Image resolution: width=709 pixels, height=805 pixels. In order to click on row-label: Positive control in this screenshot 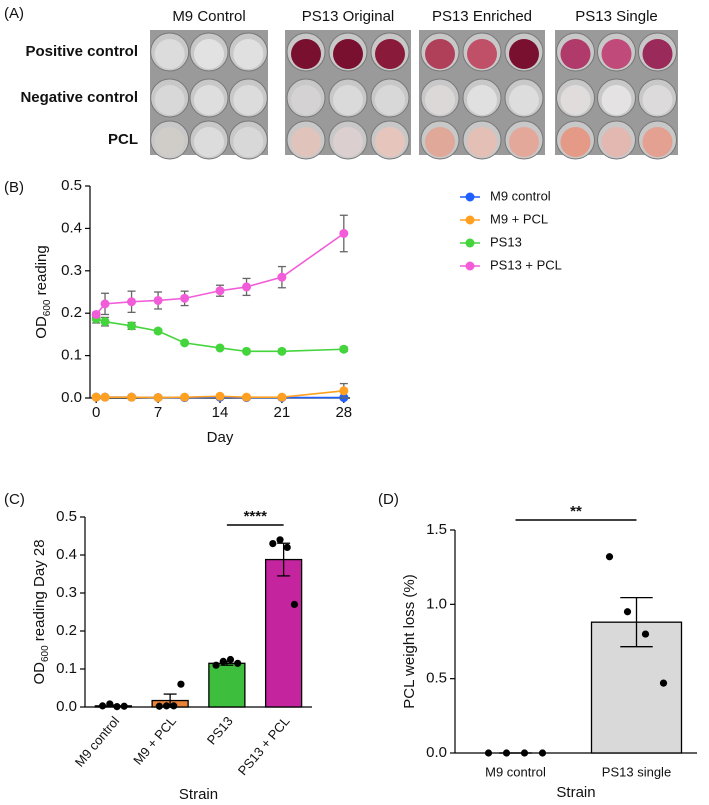, I will do `click(81, 51)`.